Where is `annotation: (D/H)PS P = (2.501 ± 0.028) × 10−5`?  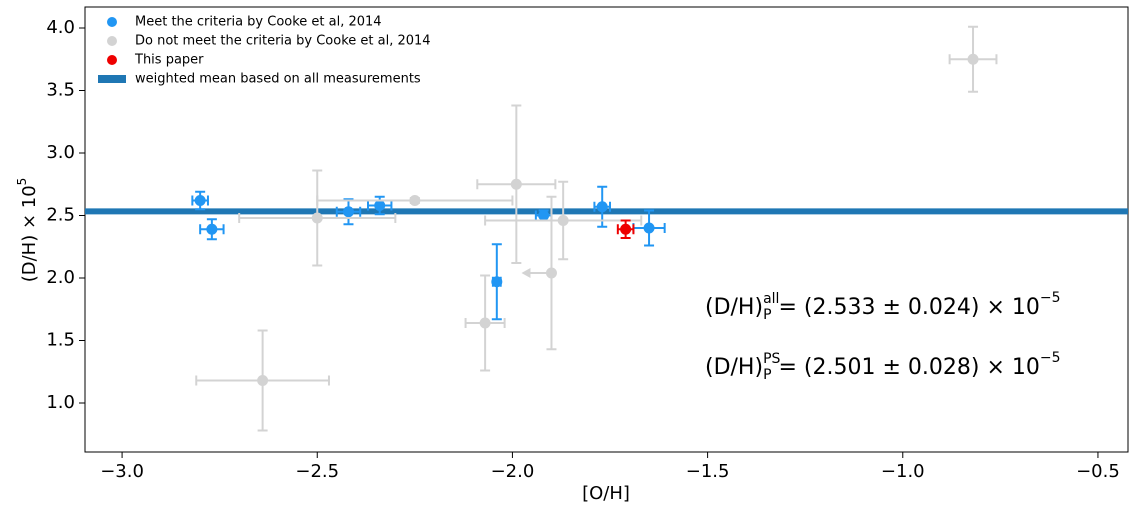
annotation: (D/H)PS P = (2.501 ± 0.028) × 10−5 is located at coordinates (883, 366).